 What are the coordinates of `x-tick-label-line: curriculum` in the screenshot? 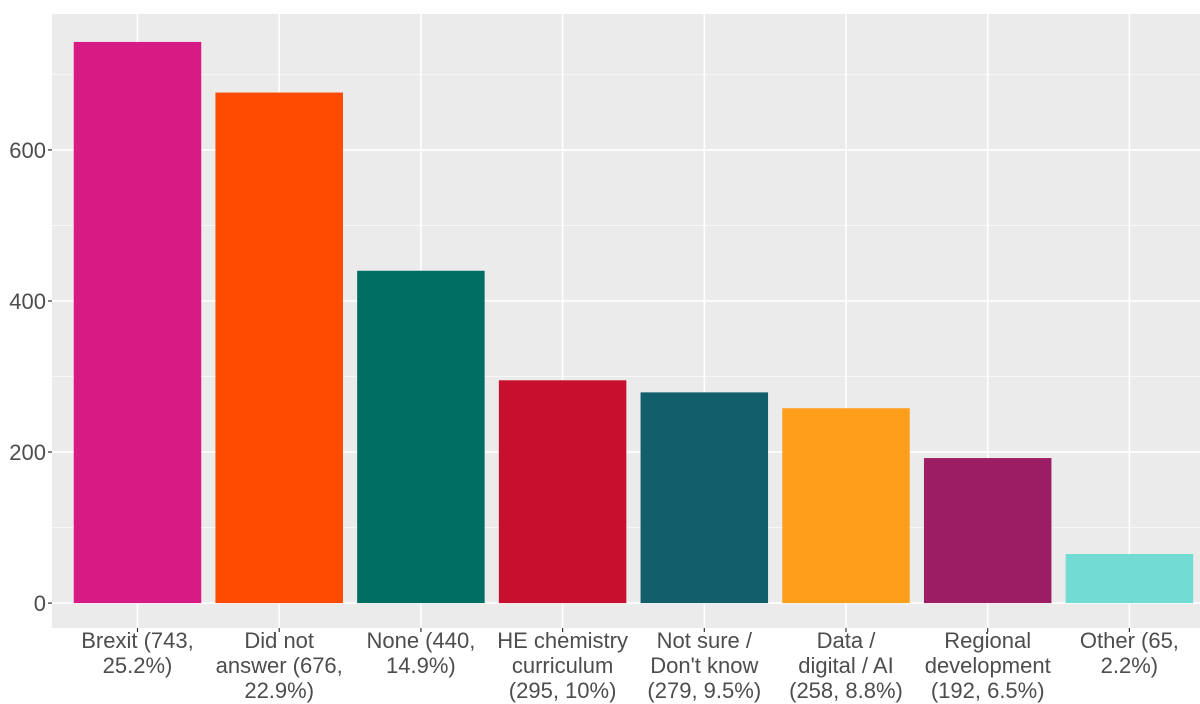 It's located at (562, 665).